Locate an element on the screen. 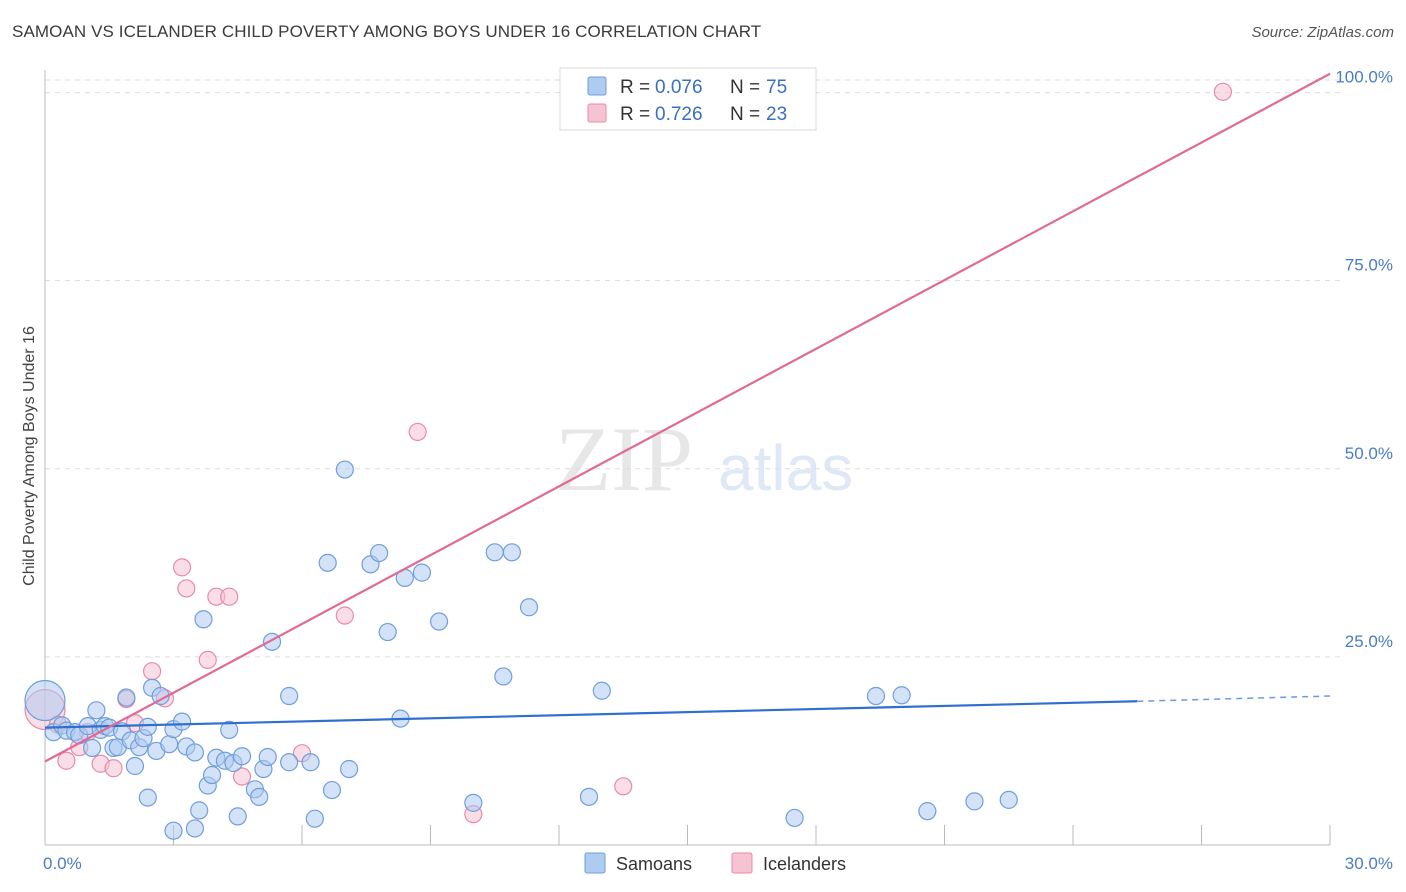 The image size is (1406, 892). legend-r-value-samoans: 0.076 is located at coordinates (679, 87).